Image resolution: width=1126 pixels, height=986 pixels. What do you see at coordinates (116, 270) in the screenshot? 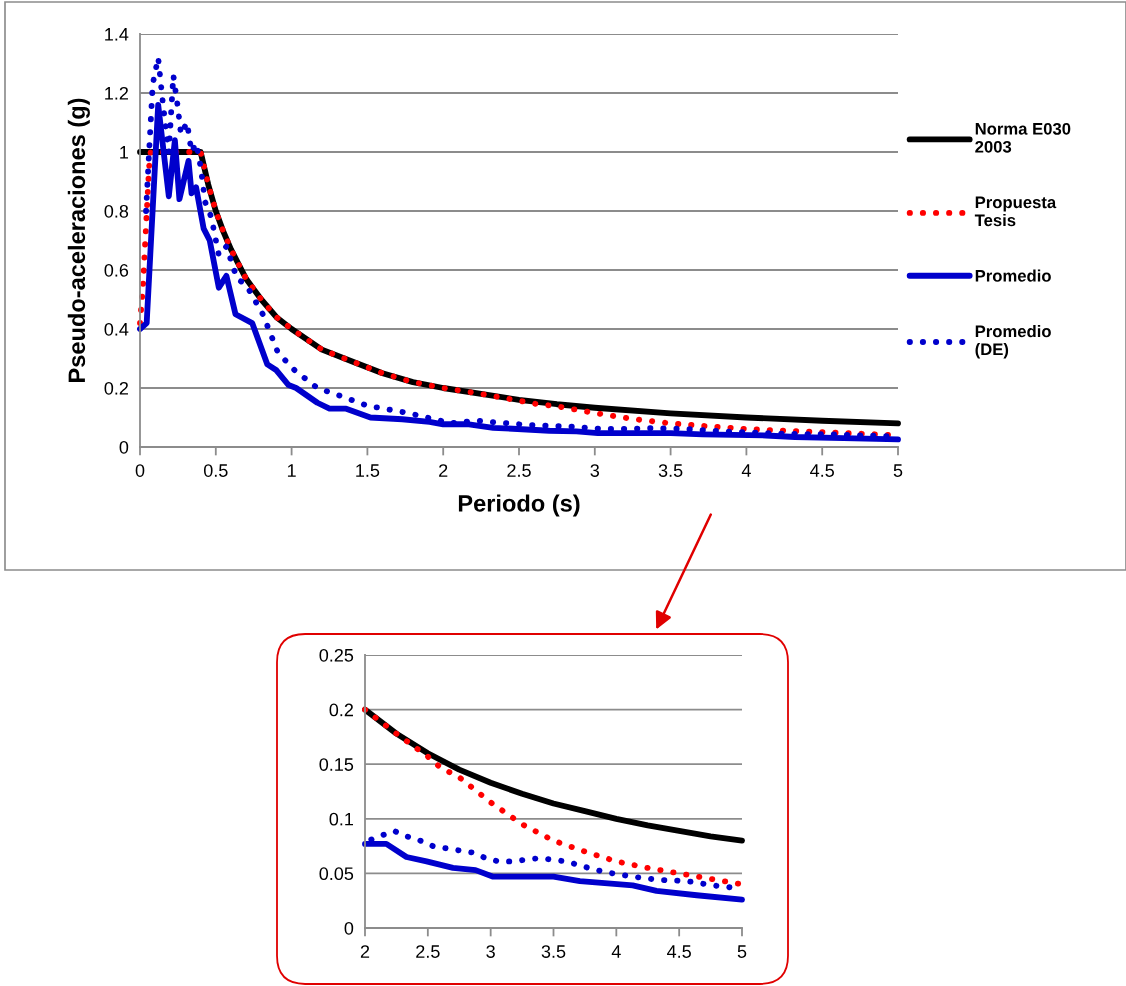
I see `y-tick-label: 0.6` at bounding box center [116, 270].